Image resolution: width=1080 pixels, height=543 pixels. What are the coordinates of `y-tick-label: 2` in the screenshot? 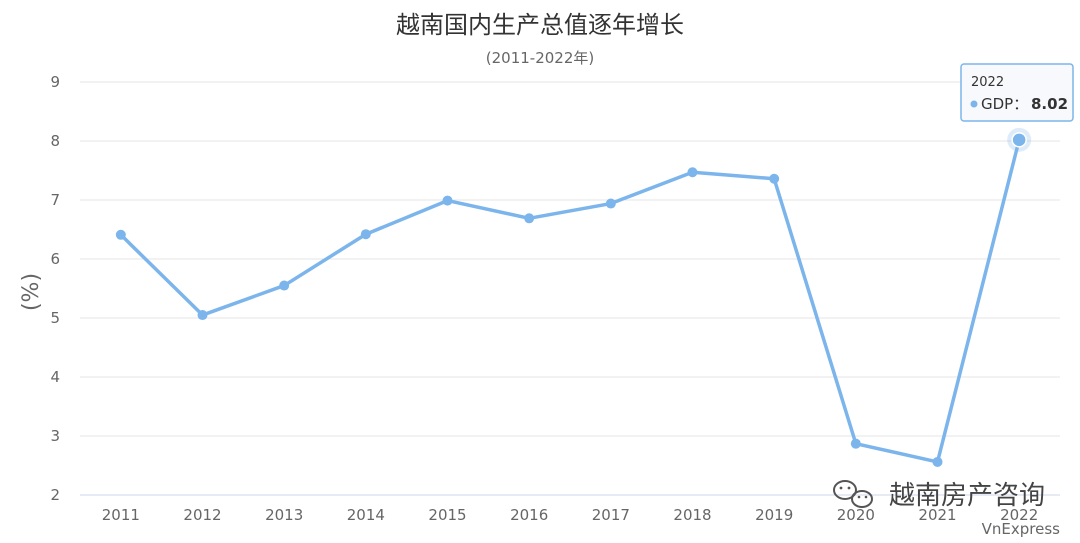 It's located at (55, 495).